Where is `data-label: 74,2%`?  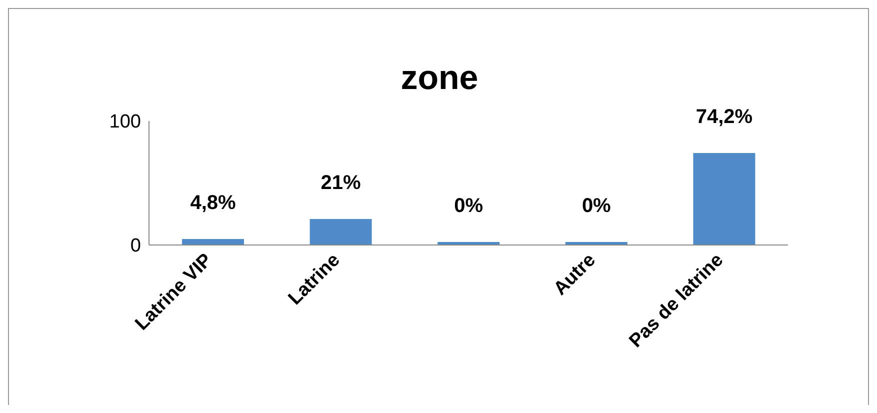 data-label: 74,2% is located at coordinates (724, 117).